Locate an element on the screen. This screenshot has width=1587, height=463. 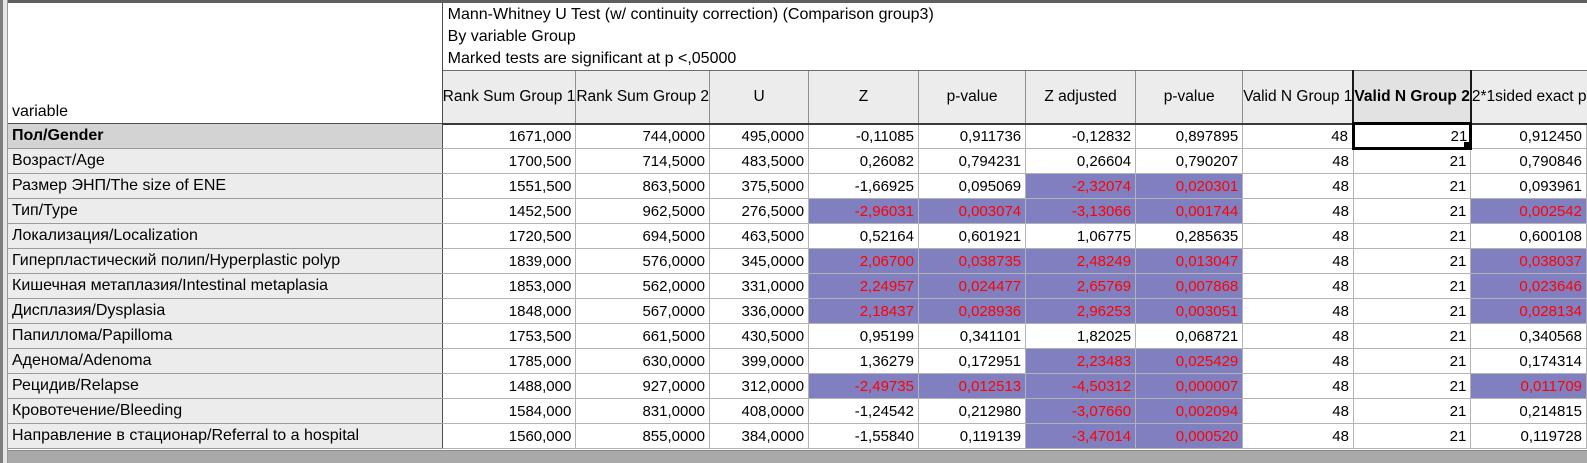
value-cell: 0,600108 is located at coordinates (1528, 236).